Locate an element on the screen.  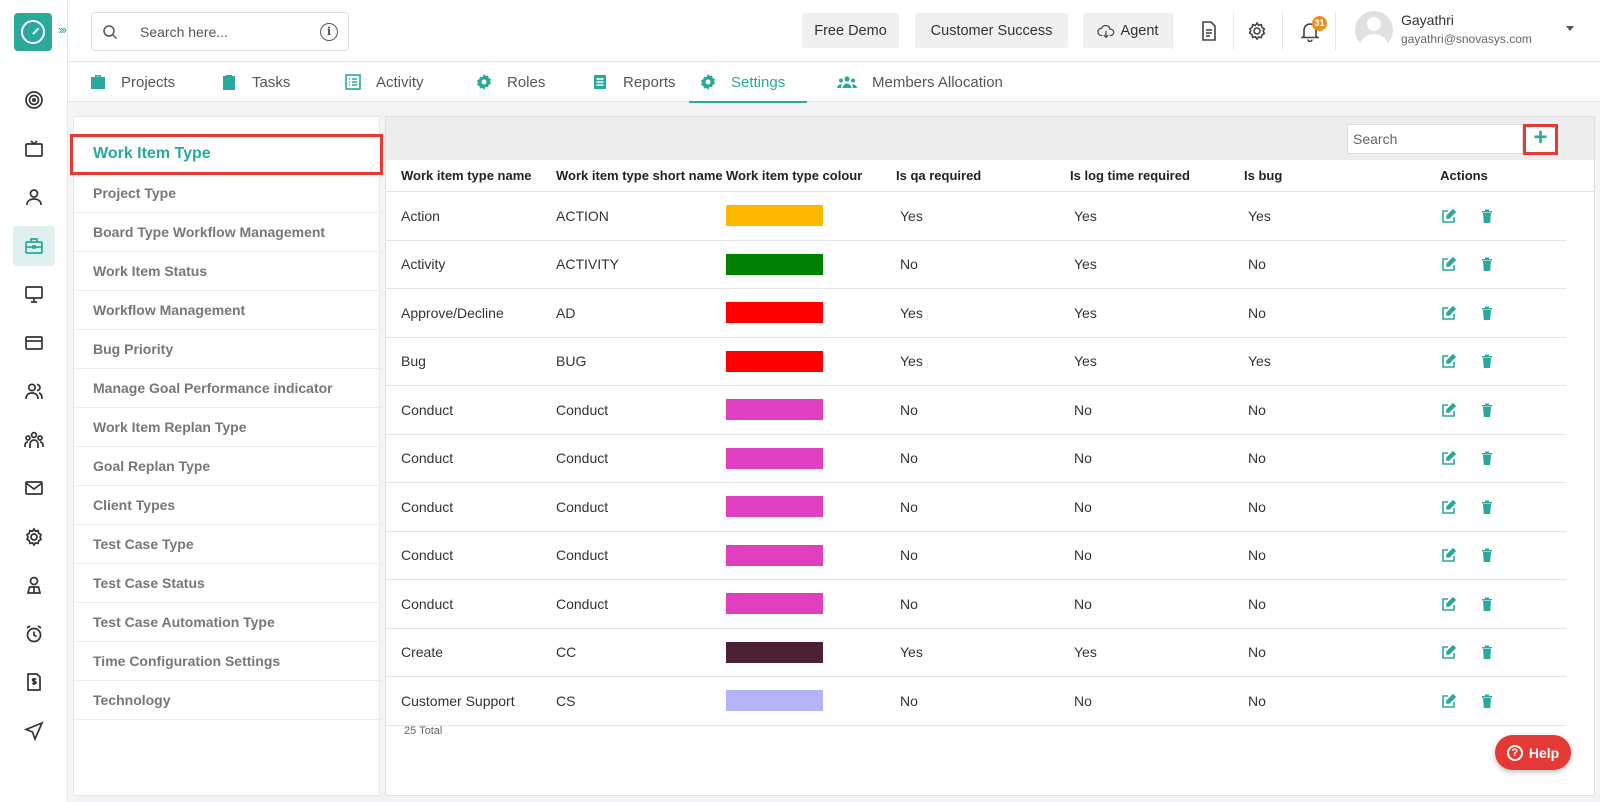
menu-item-work-item-replan: Work Item Replan Type is located at coordinates (226, 427).